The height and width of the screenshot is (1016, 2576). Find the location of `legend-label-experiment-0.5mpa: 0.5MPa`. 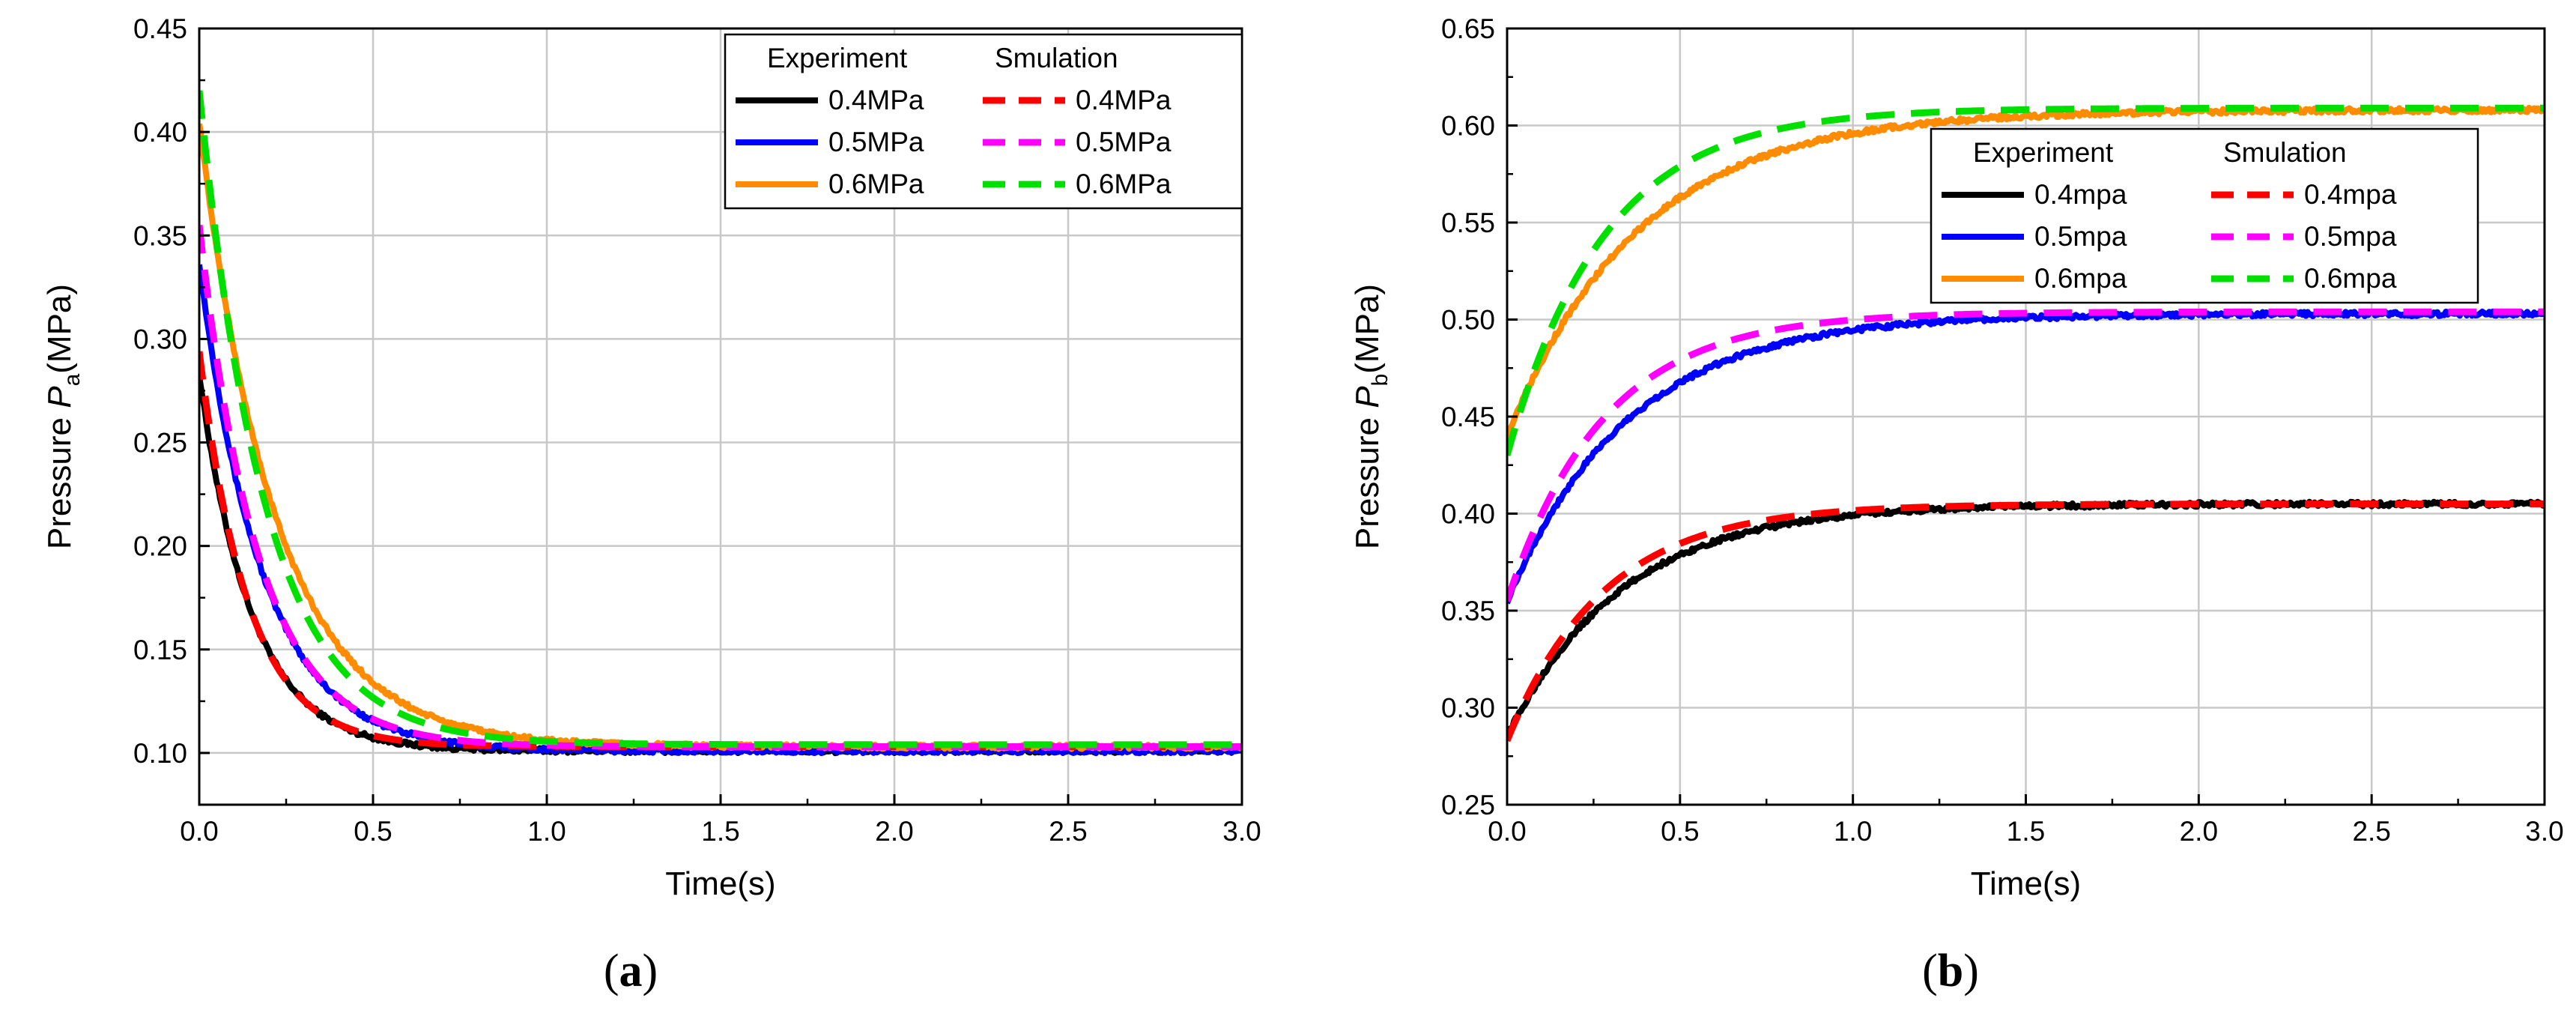

legend-label-experiment-0.5mpa: 0.5MPa is located at coordinates (876, 142).